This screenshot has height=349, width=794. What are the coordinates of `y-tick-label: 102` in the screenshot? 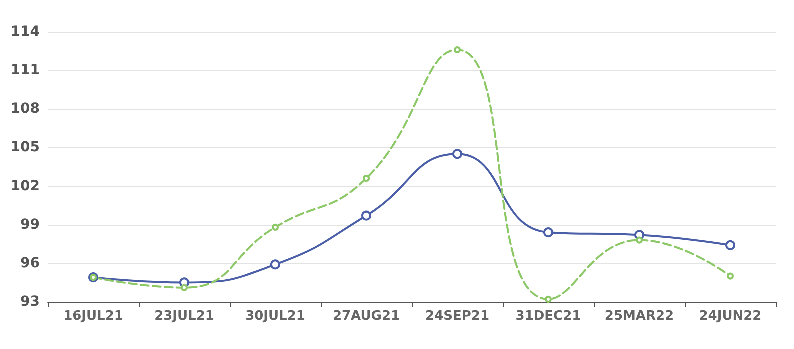 It's located at (25, 186).